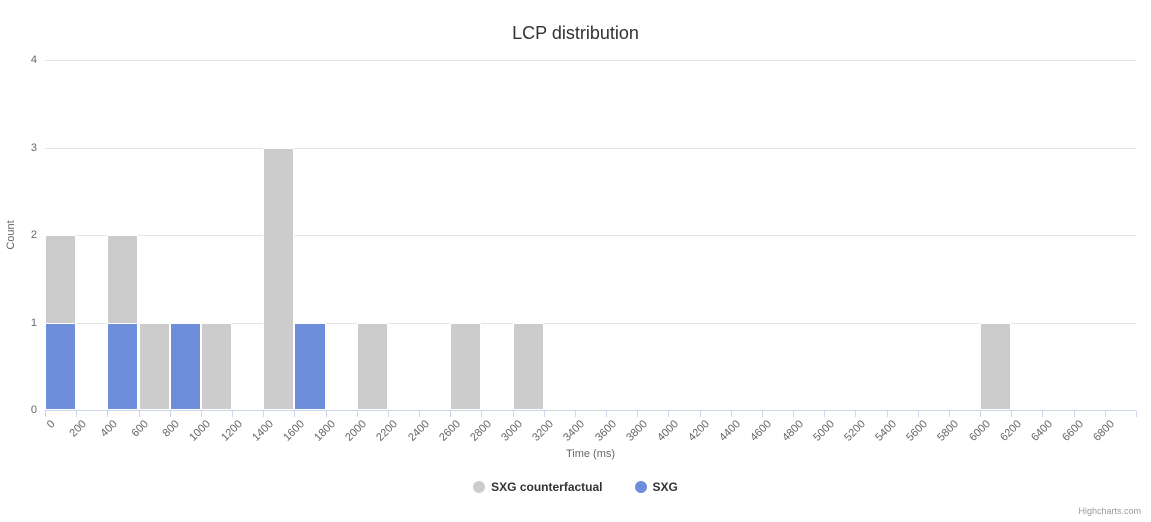  Describe the element at coordinates (538, 487) in the screenshot. I see `legend-item-sxg-counterfactual: SXG counterfactual` at that location.